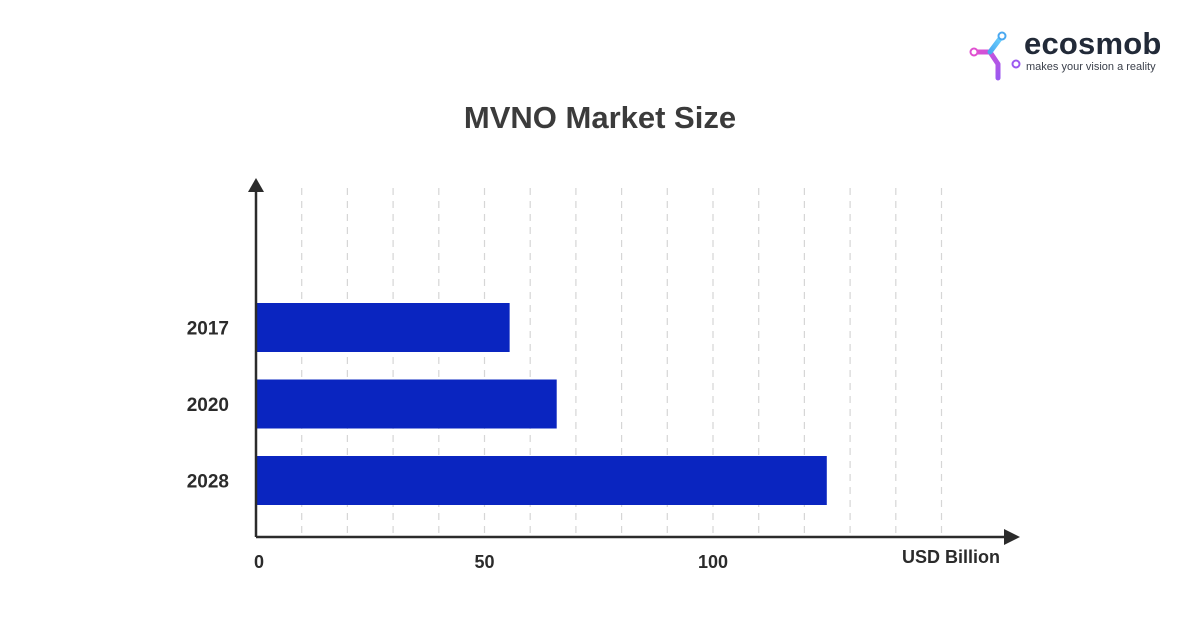 The height and width of the screenshot is (630, 1200). I want to click on category-label-2017: 2017, so click(208, 329).